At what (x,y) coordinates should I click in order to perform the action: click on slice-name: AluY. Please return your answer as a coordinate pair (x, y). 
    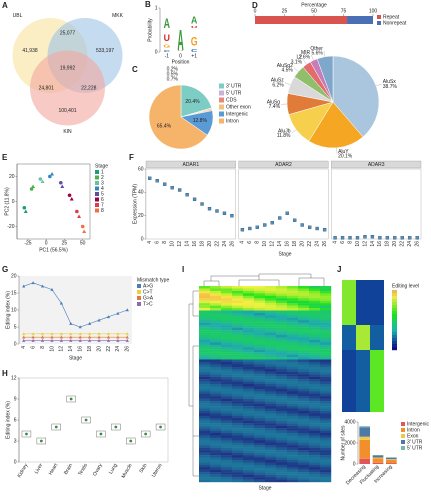
    Looking at the image, I should click on (343, 152).